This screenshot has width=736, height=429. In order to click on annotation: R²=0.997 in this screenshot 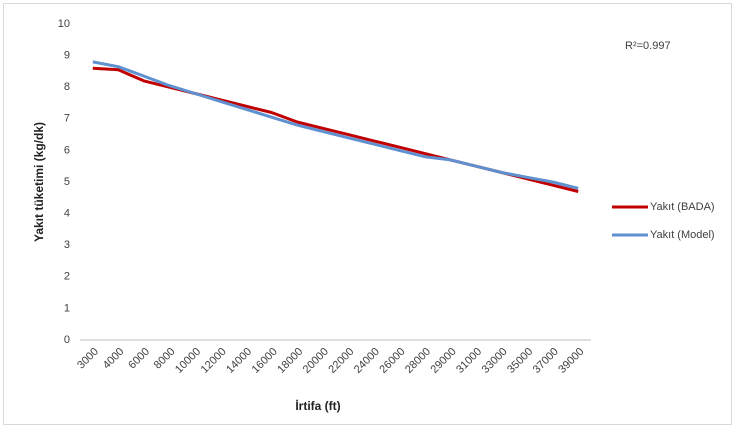, I will do `click(648, 46)`.